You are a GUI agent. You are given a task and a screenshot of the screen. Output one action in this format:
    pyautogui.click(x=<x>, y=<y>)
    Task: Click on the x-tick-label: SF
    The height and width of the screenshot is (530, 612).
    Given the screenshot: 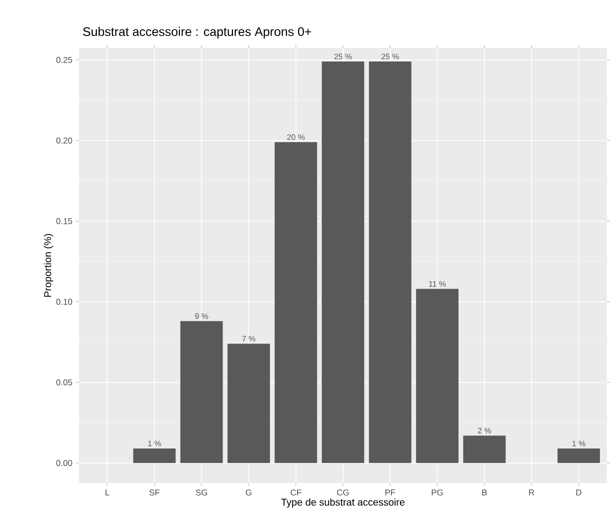 What is the action you would take?
    pyautogui.click(x=154, y=493)
    